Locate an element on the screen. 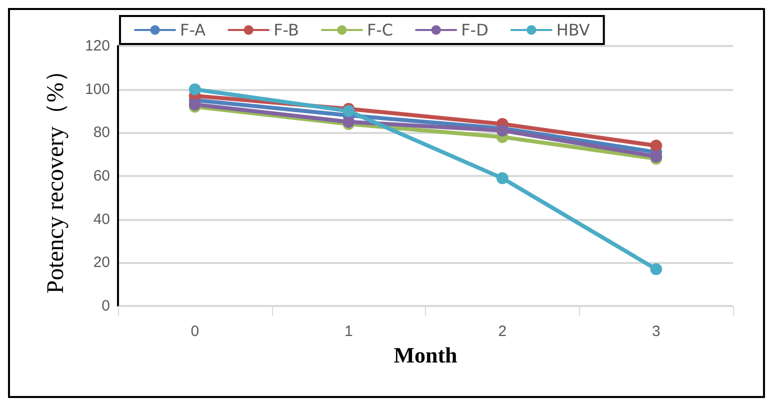  legend-label: F-C is located at coordinates (380, 30).